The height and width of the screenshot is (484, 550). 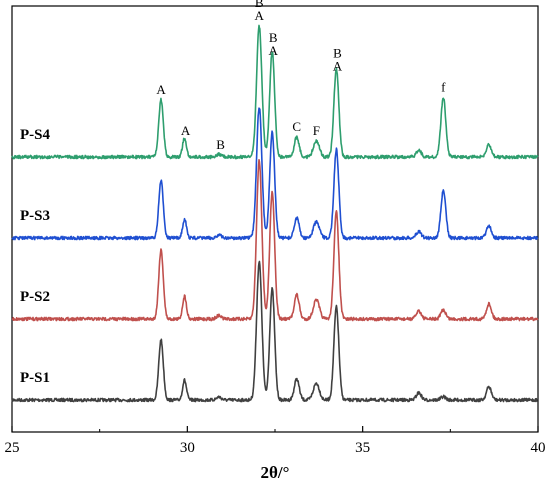 What do you see at coordinates (187, 448) in the screenshot?
I see `x-tick-label: 30` at bounding box center [187, 448].